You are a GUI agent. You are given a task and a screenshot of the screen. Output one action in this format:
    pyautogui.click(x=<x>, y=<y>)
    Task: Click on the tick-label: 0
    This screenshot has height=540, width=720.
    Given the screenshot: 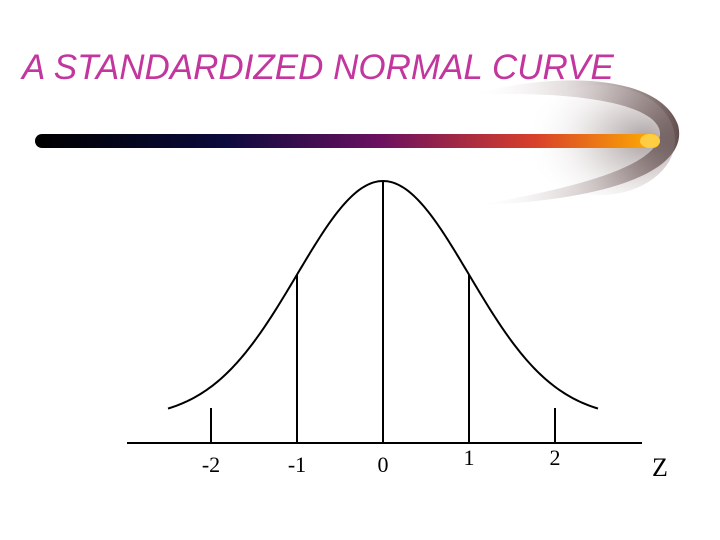 What is the action you would take?
    pyautogui.click(x=383, y=464)
    